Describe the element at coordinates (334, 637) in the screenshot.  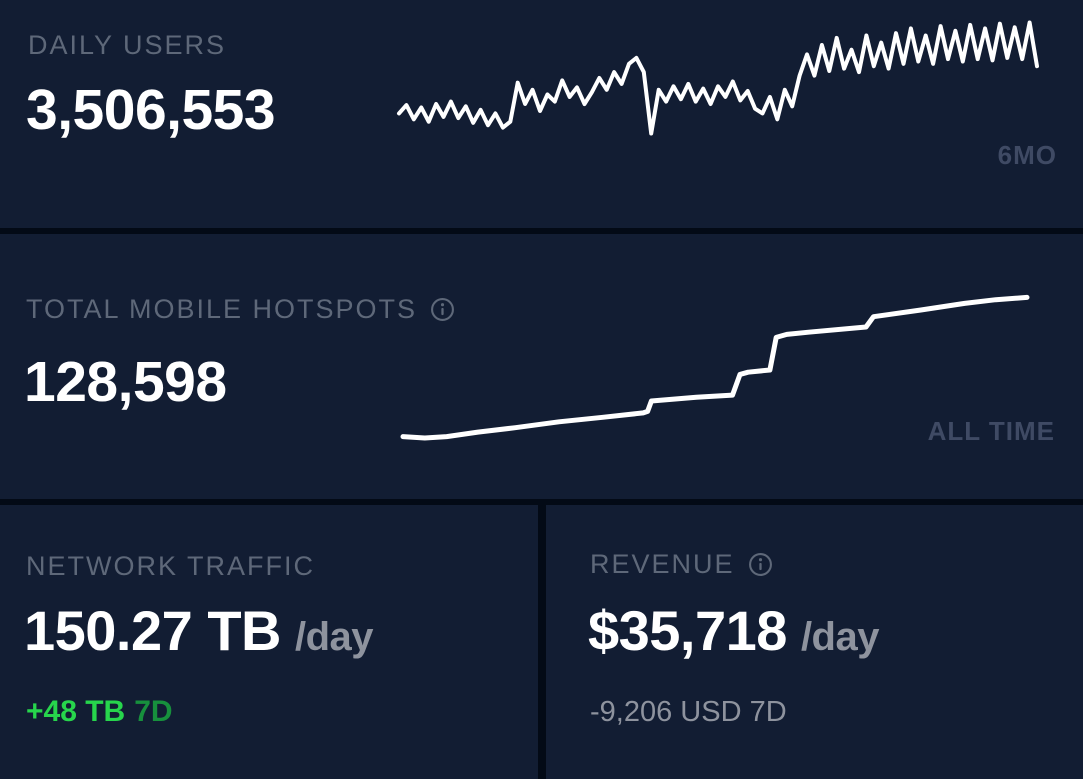
I see `network-traffic-unit: /day` at that location.